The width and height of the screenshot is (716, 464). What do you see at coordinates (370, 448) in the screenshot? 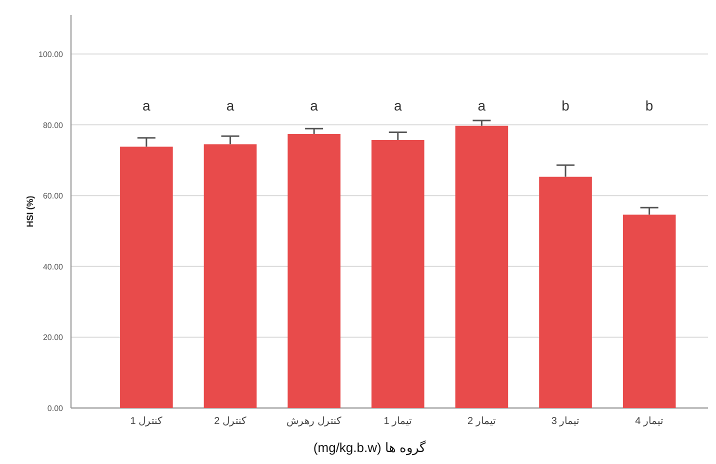
I see `x-axis-title: گروه ها (mg/kg.b.w)` at bounding box center [370, 448].